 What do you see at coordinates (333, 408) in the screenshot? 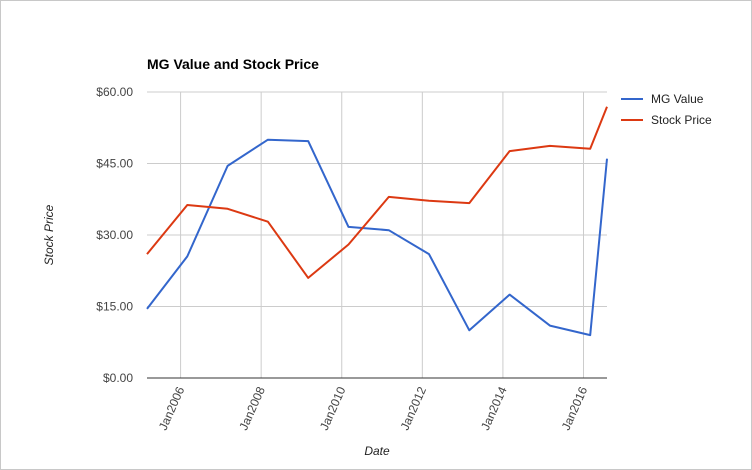
I see `x-tick-label: Jan2010` at bounding box center [333, 408].